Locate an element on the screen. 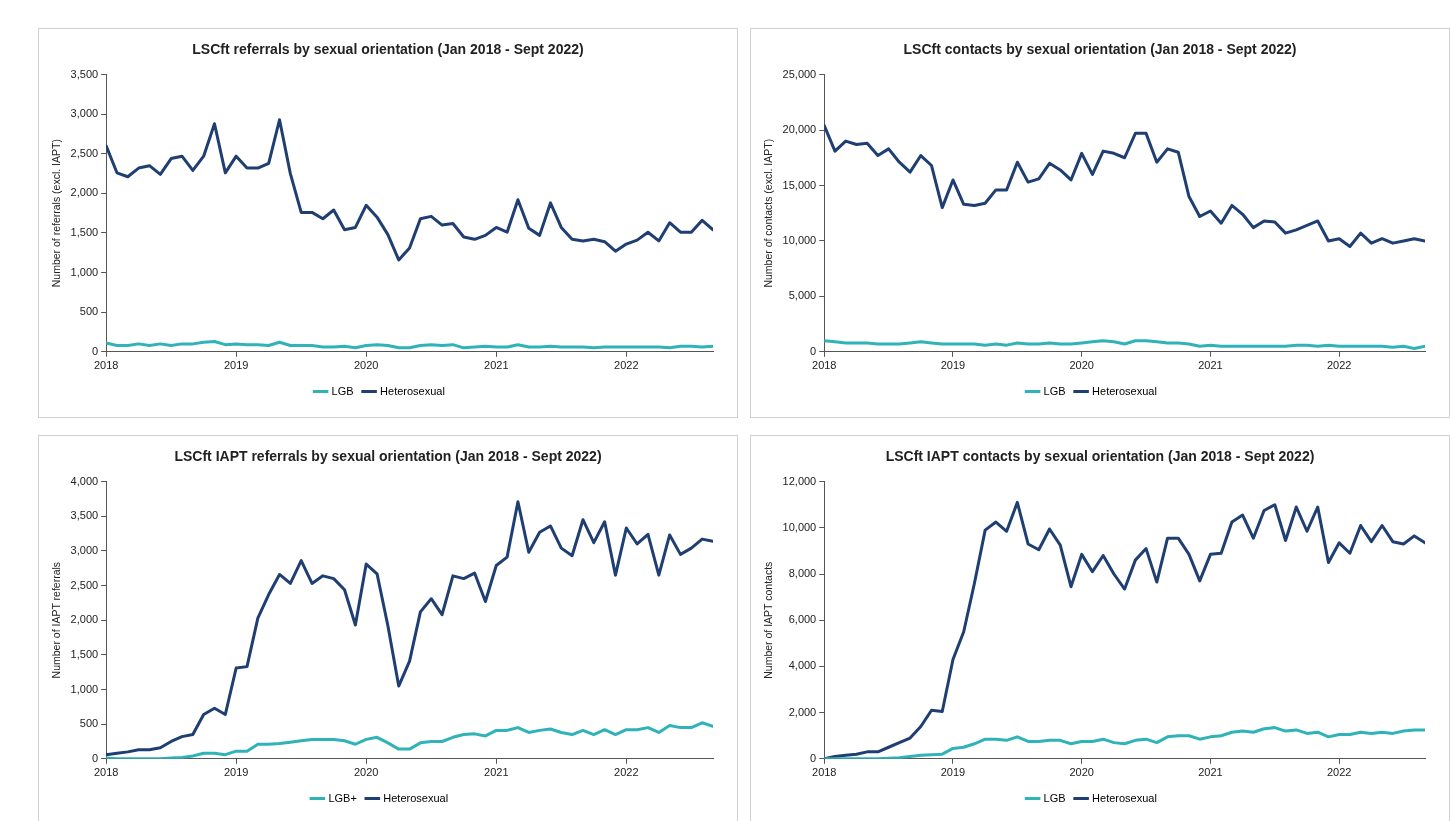 The image size is (1450, 821). y-tick-label: 8,000 is located at coordinates (802, 573).